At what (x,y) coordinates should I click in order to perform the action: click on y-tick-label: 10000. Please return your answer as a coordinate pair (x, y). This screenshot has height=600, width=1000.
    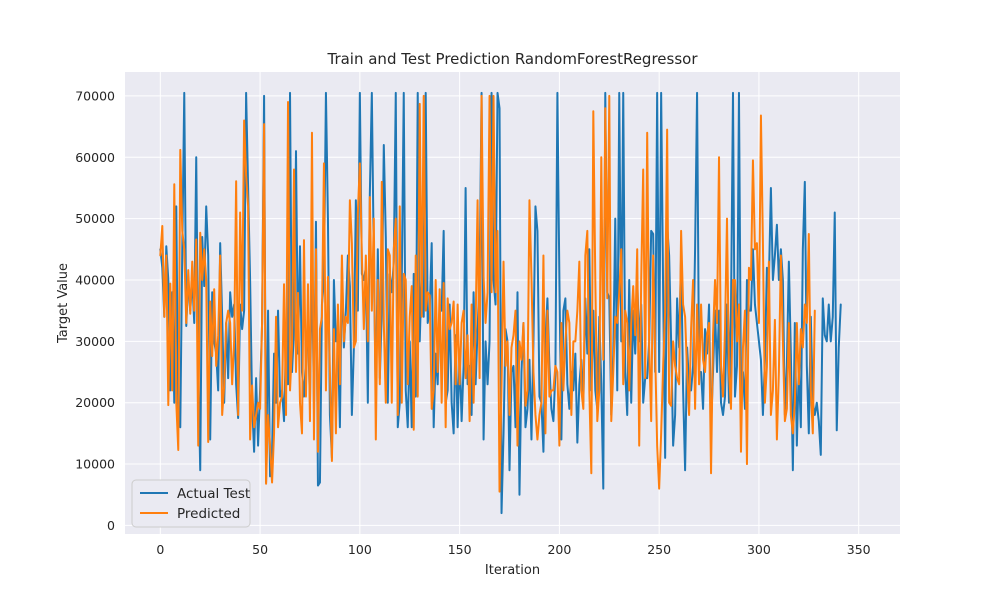
    Looking at the image, I should click on (95, 464).